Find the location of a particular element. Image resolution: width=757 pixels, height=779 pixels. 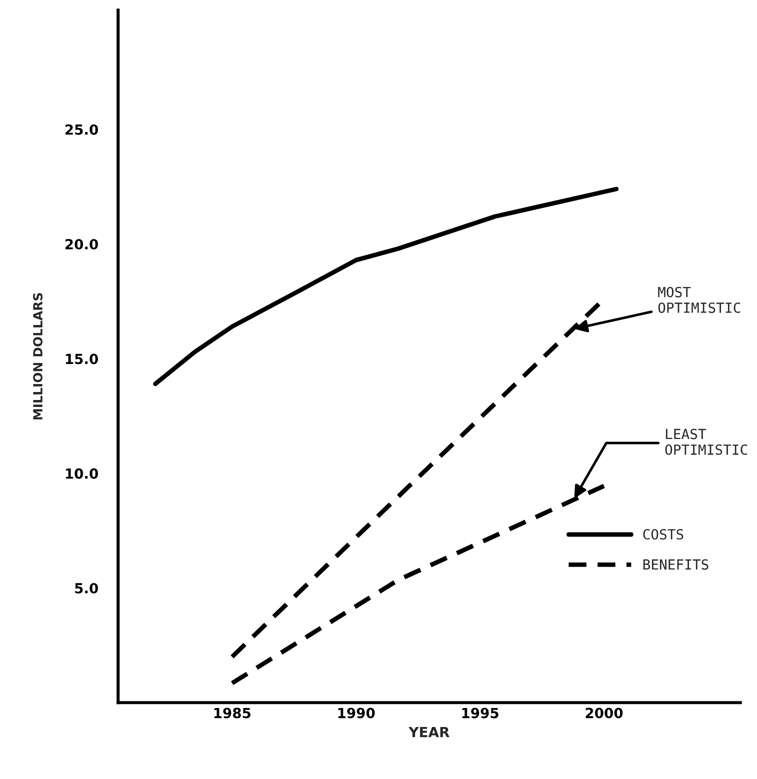

y-tick-label: 20.0 is located at coordinates (81, 244).